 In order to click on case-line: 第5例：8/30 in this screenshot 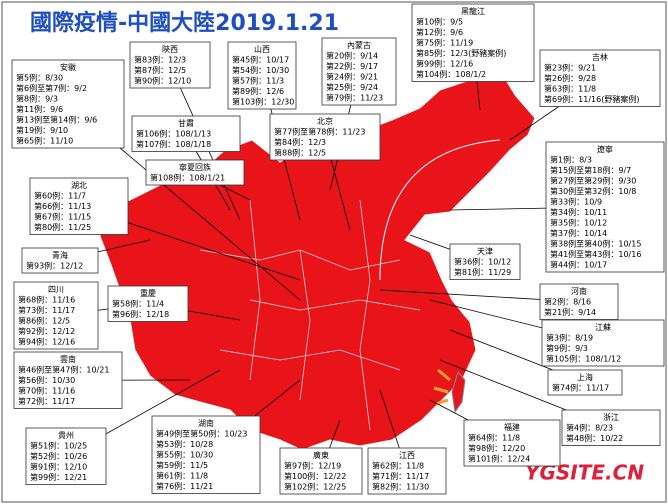, I will do `click(39, 77)`.